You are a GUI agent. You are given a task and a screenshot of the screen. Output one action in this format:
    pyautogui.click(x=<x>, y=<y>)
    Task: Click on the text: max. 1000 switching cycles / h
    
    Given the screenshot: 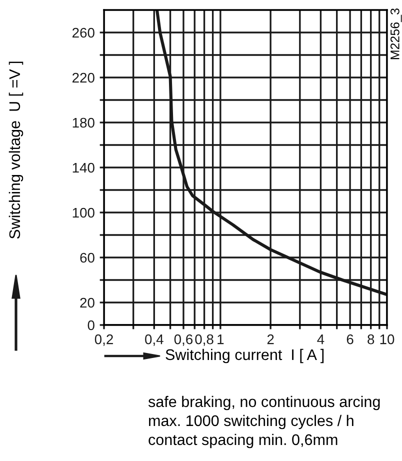 What is the action you would take?
    pyautogui.click(x=251, y=422)
    